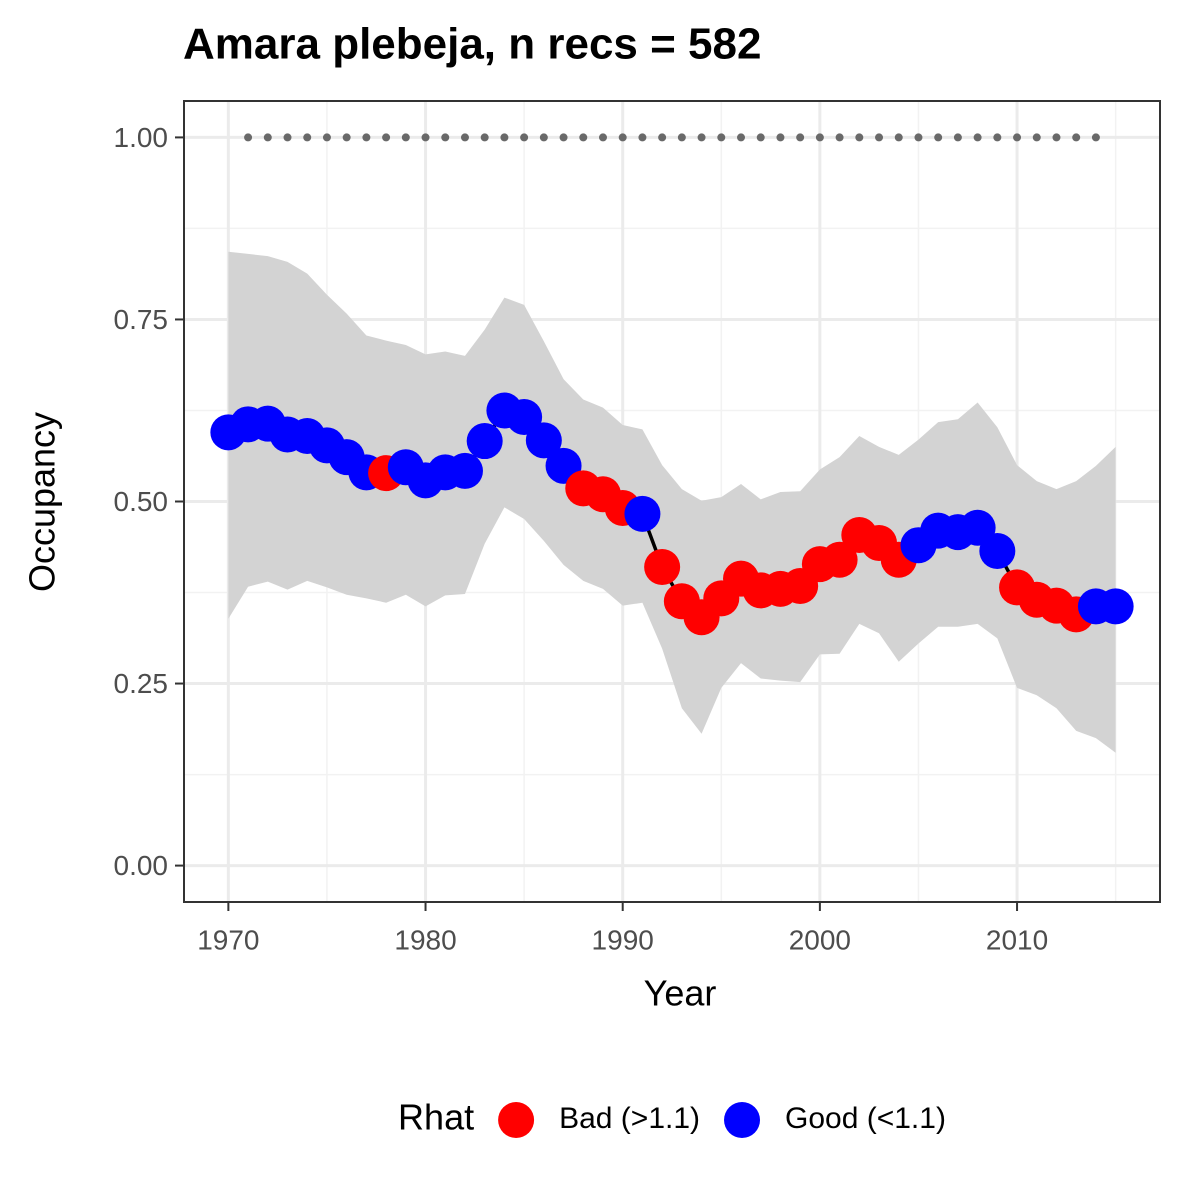 The height and width of the screenshot is (1200, 1200). What do you see at coordinates (1017, 939) in the screenshot?
I see `x-tick-label: 2010` at bounding box center [1017, 939].